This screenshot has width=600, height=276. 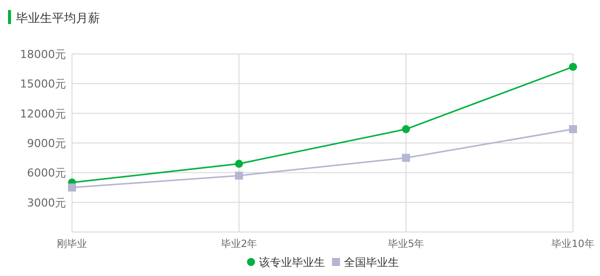 What do you see at coordinates (573, 244) in the screenshot?
I see `x-tick-label: 毕业10年` at bounding box center [573, 244].